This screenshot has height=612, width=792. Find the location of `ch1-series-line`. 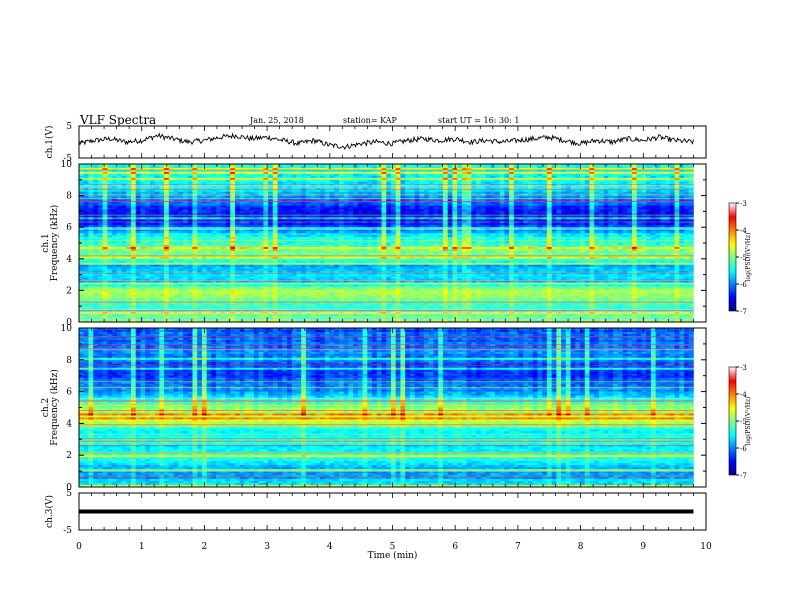

ch1-series-line is located at coordinates (386, 141).